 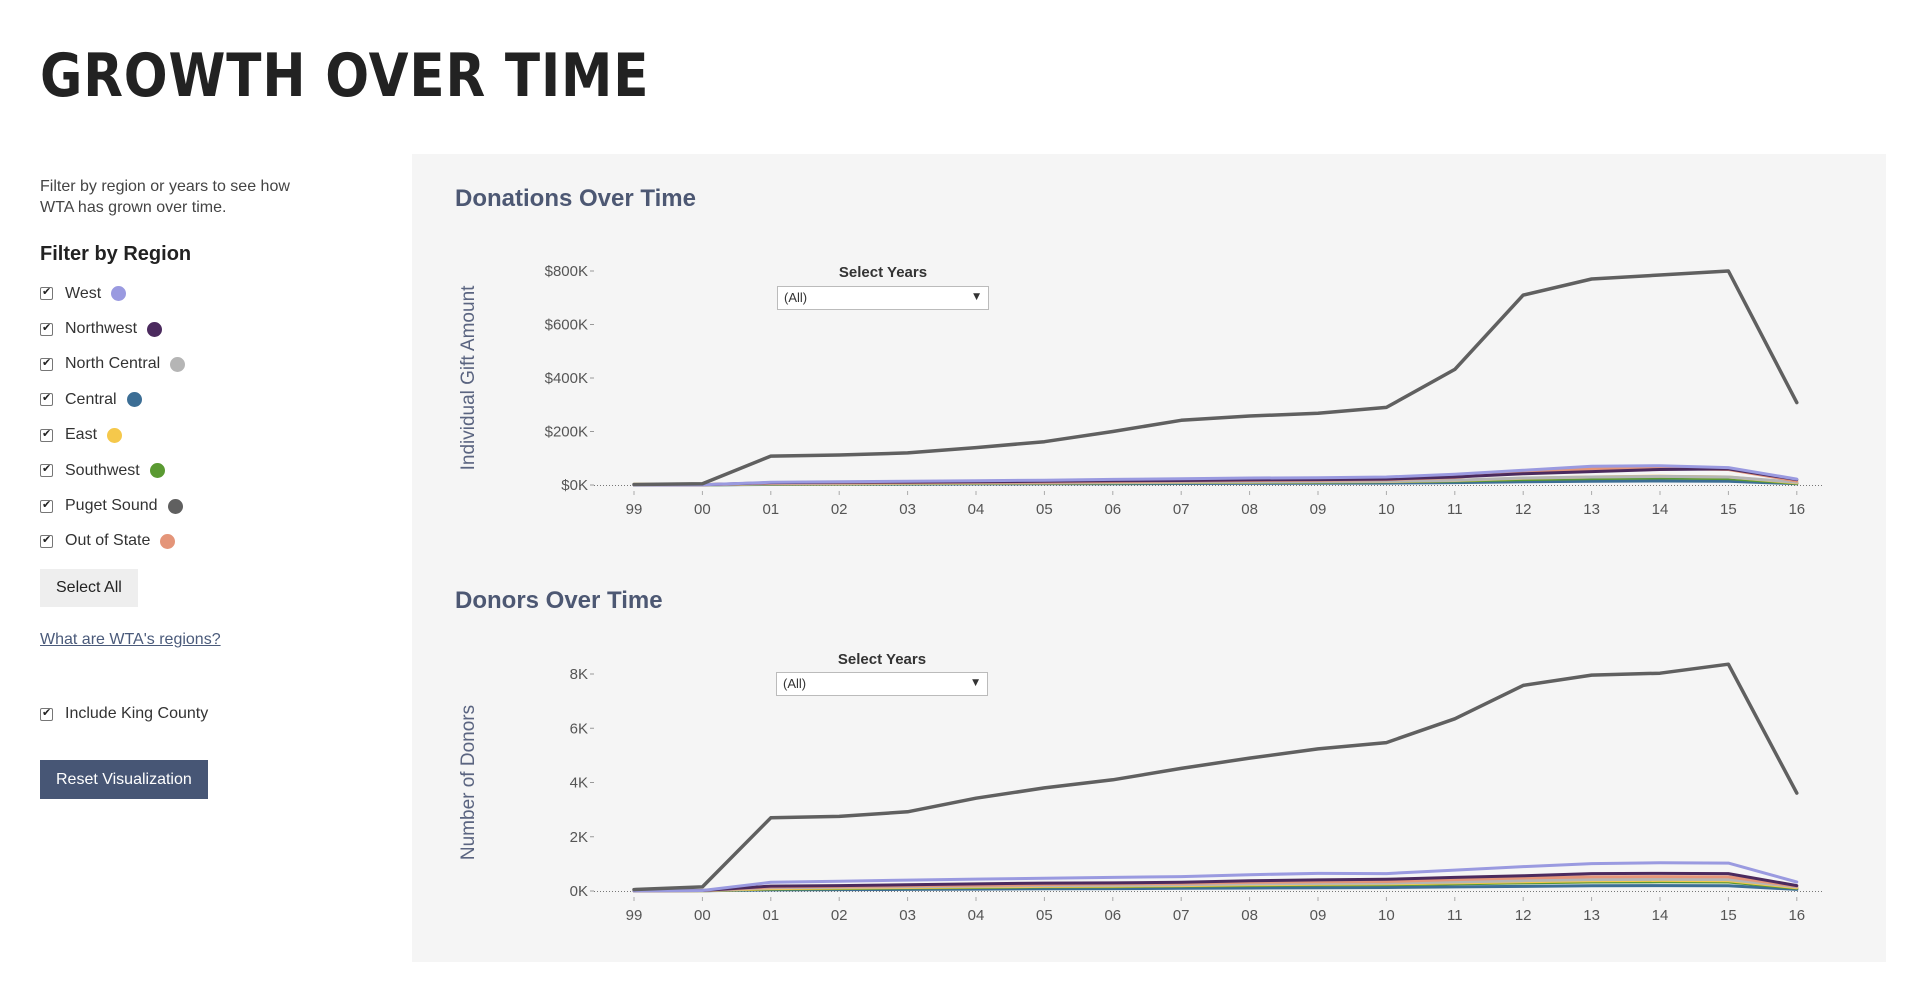 I want to click on donations-select-years-dropdown: (All) ▼, so click(x=883, y=298).